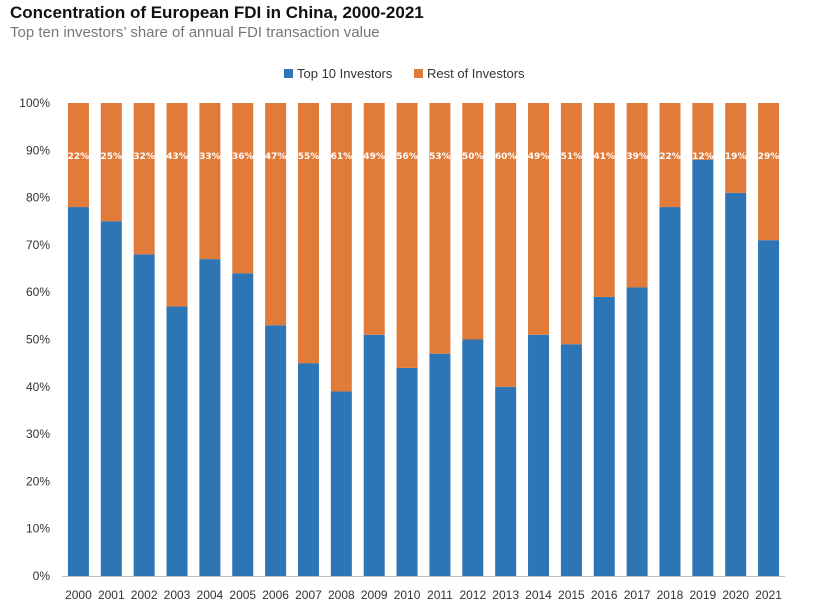 This screenshot has width=820, height=608. I want to click on bar-top10-2020, so click(736, 384).